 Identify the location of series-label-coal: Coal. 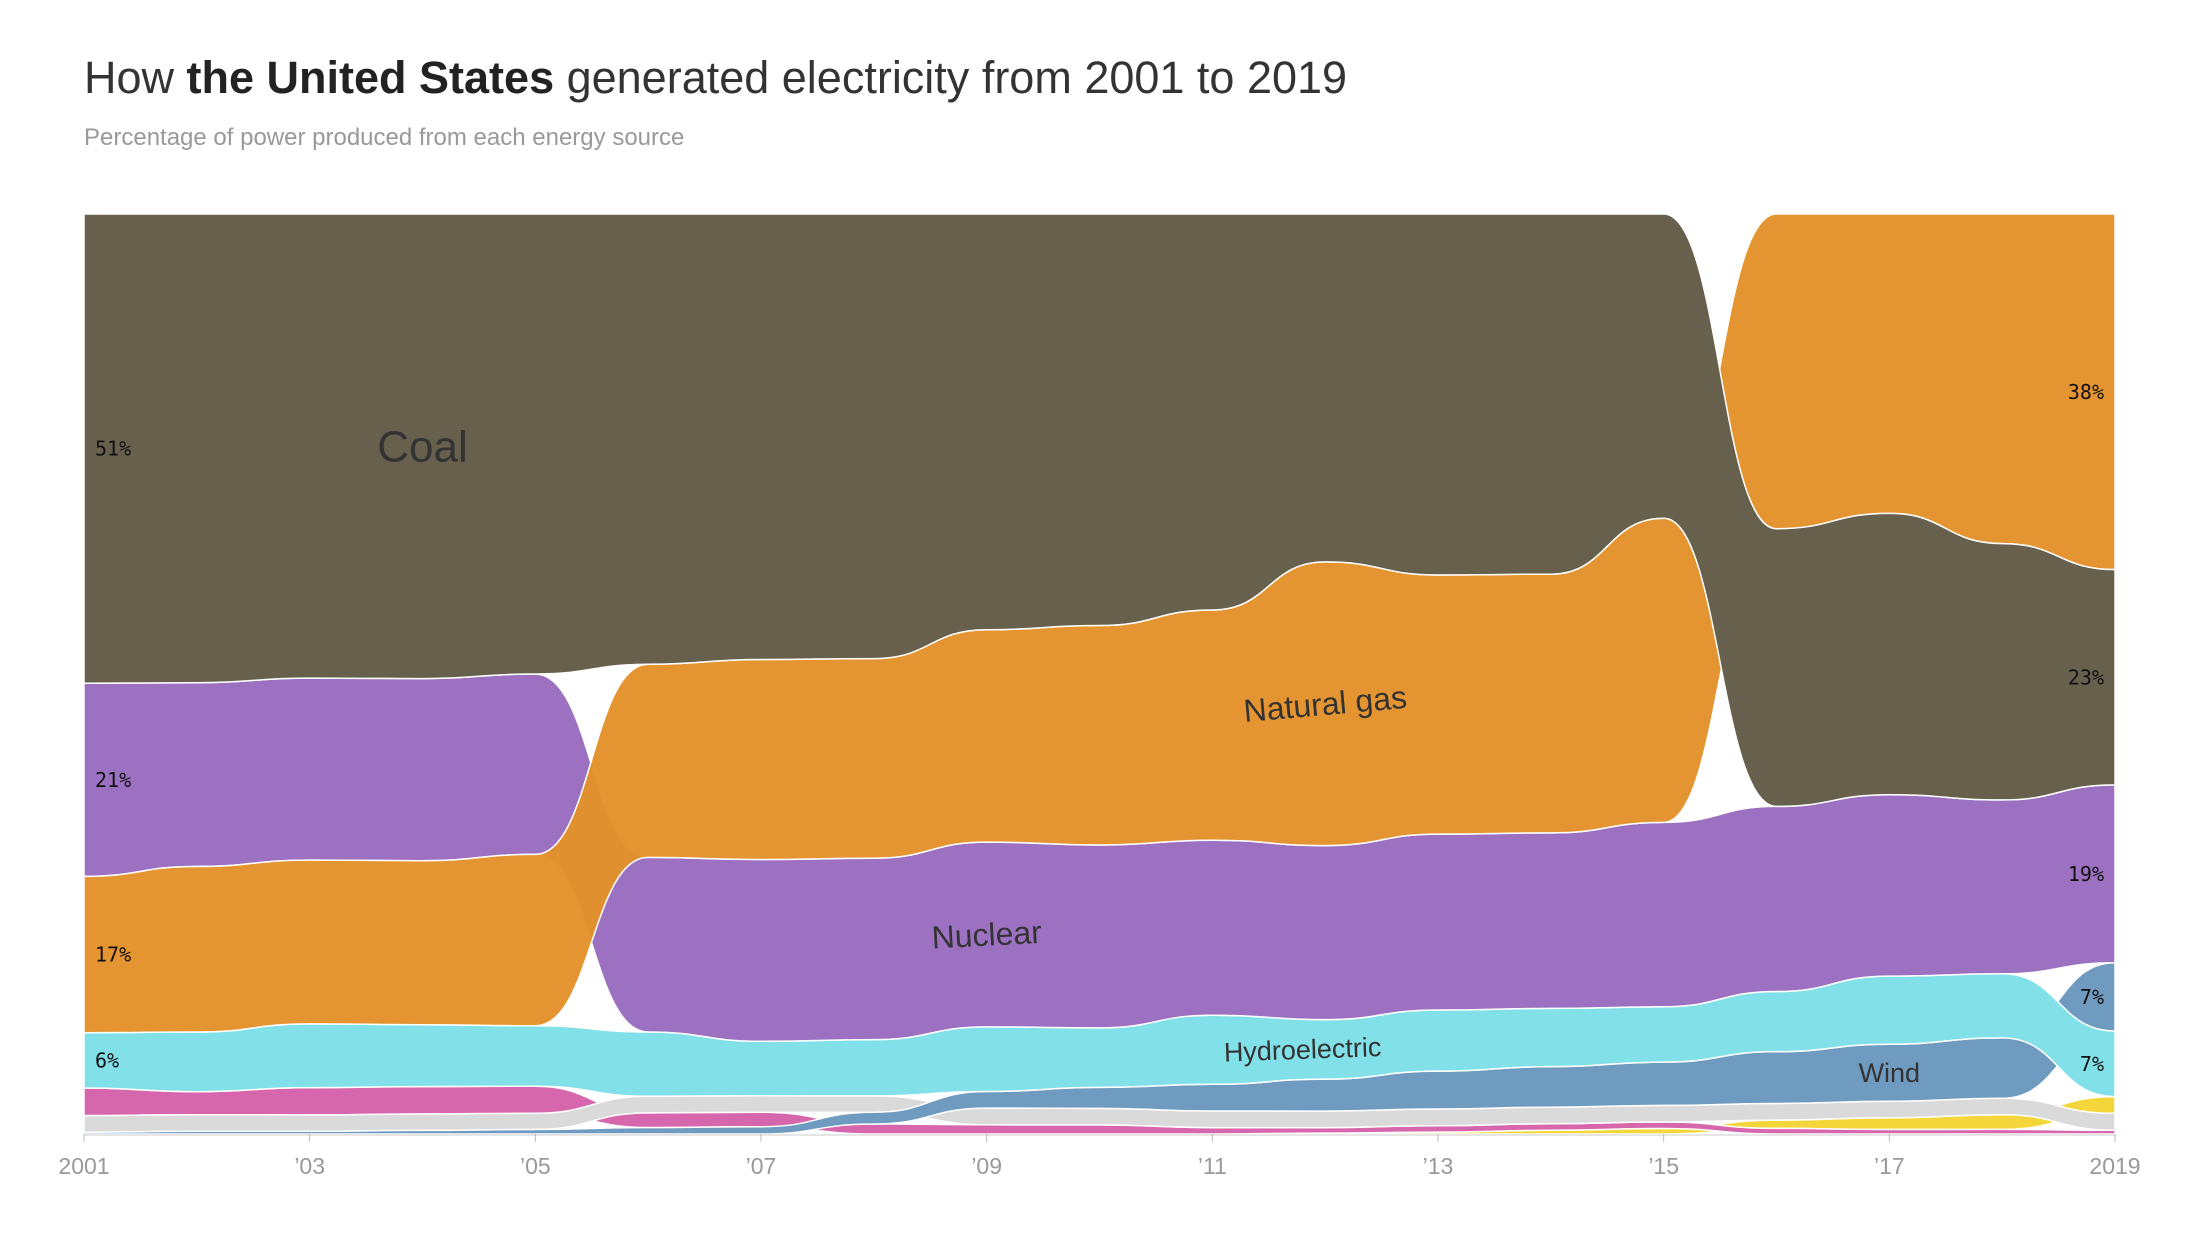
(422, 447).